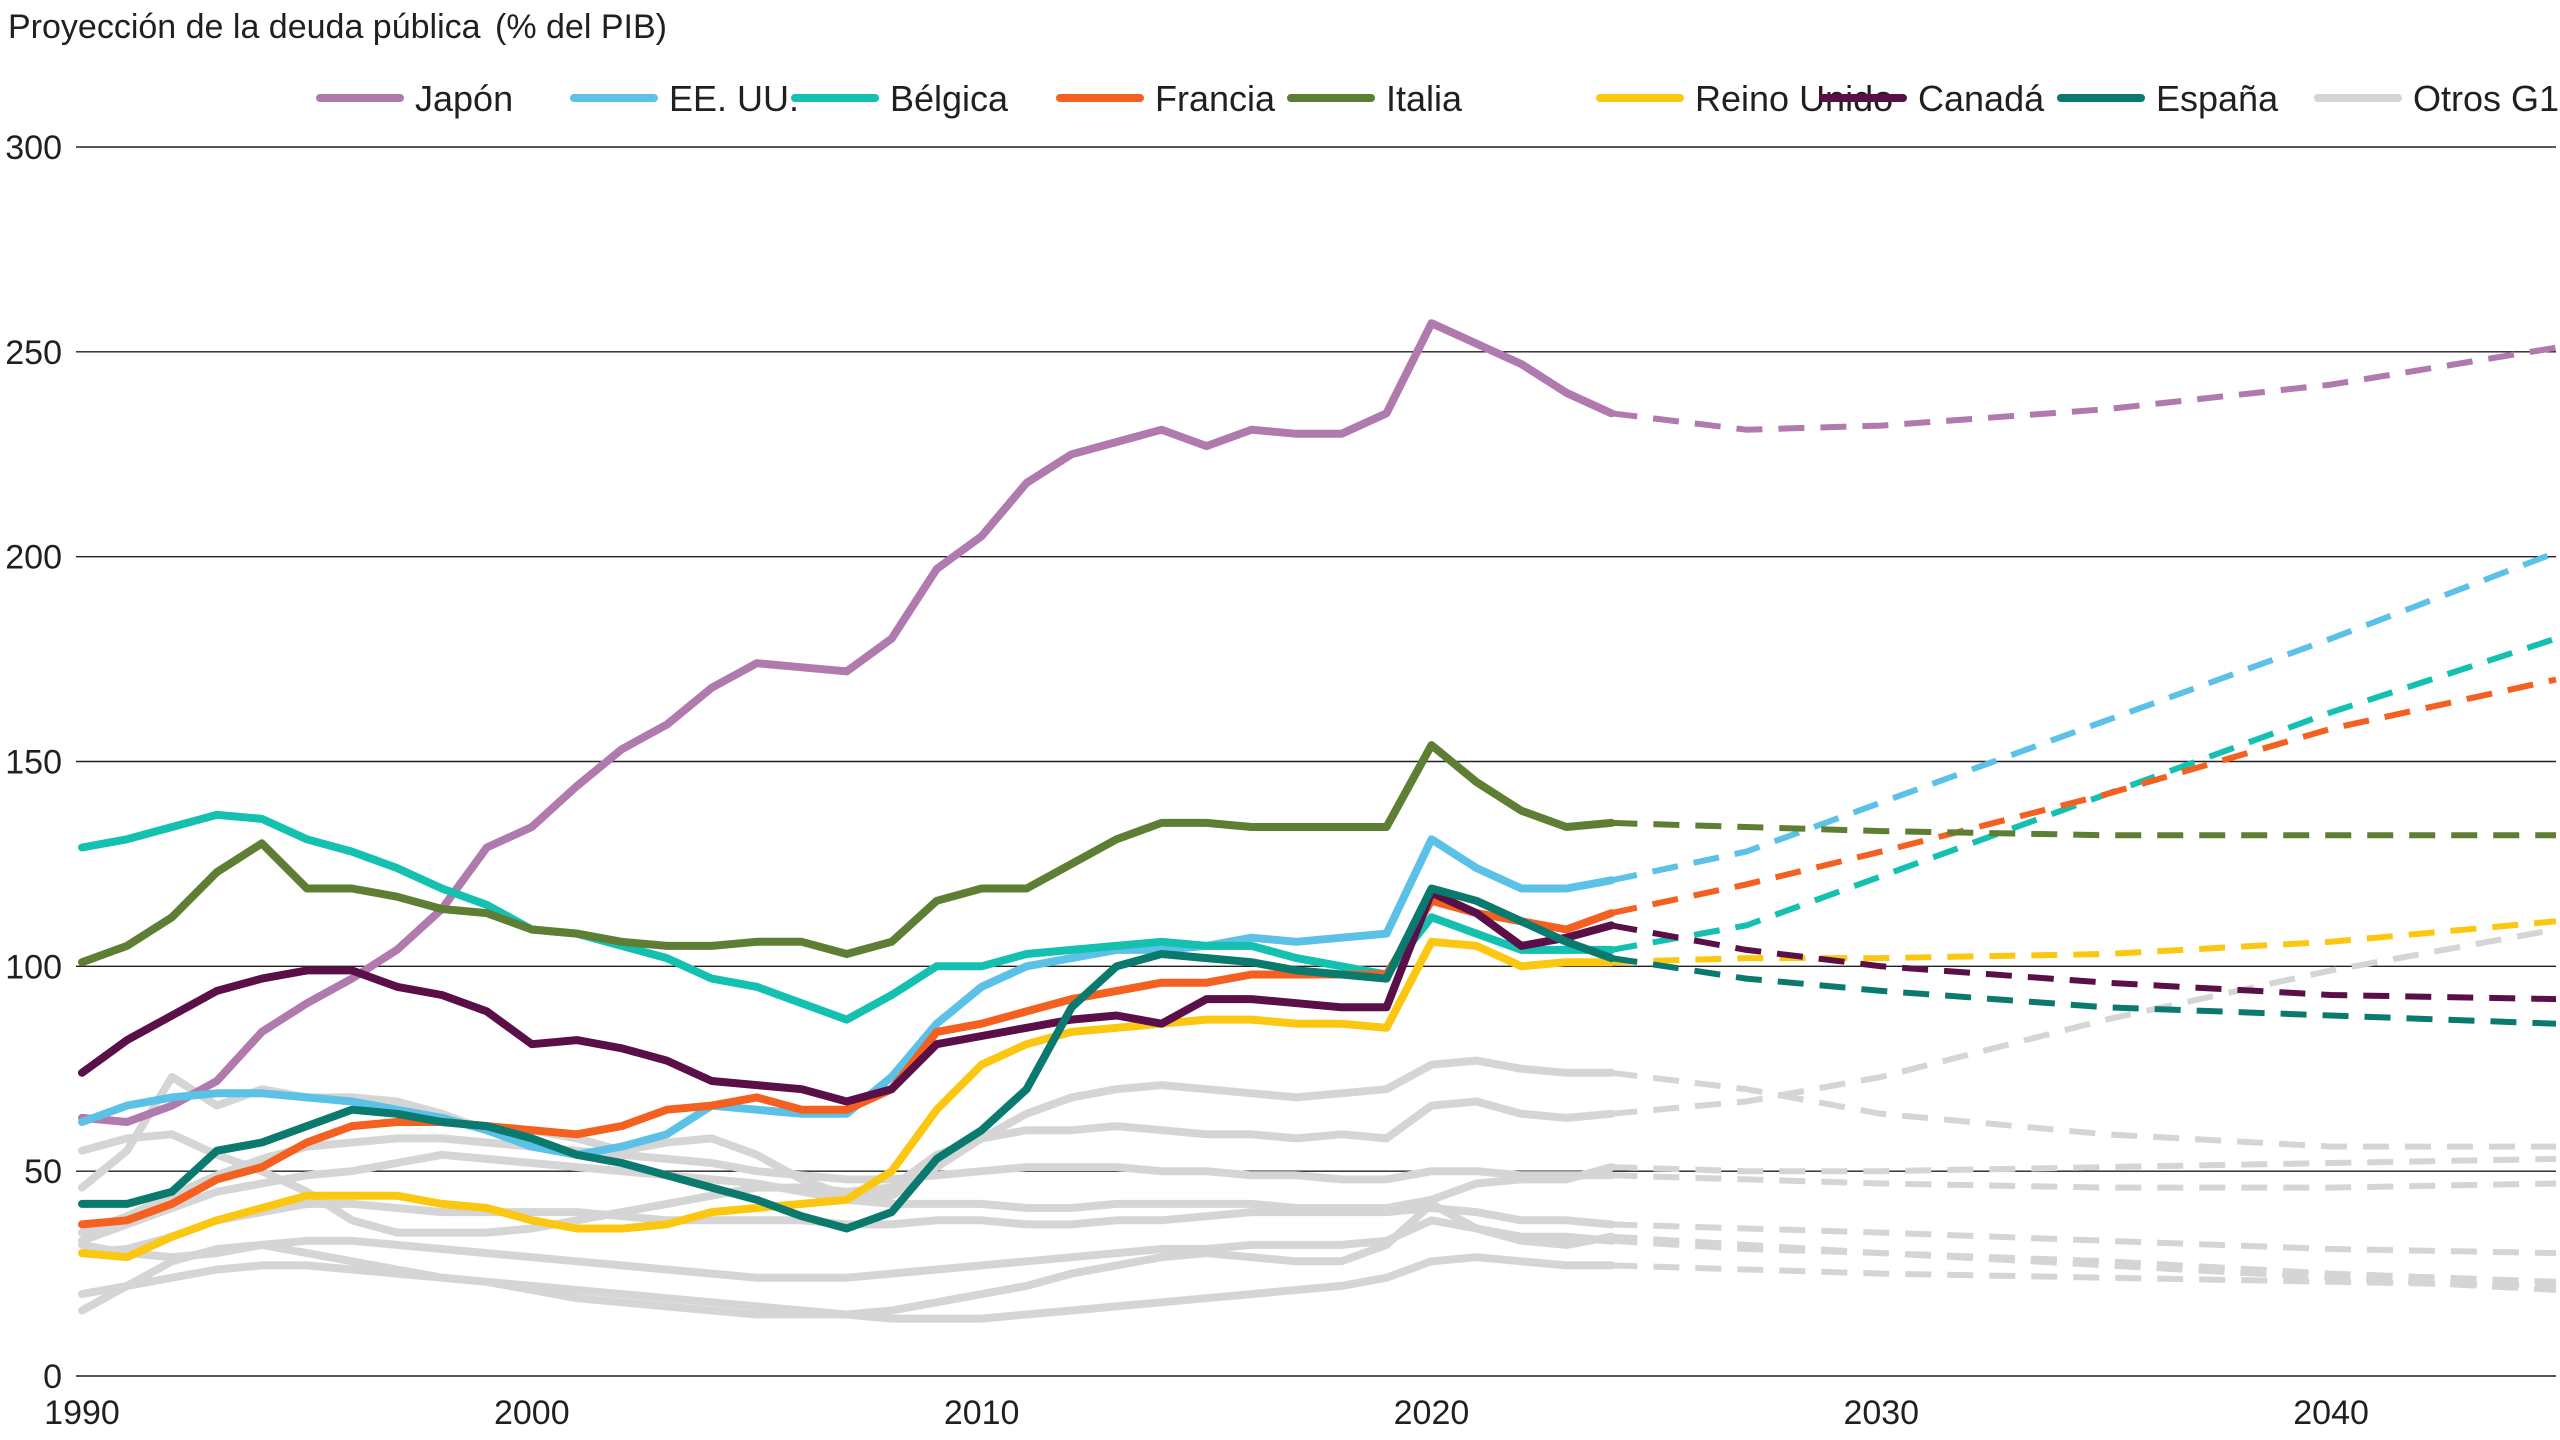 The image size is (2560, 1440). I want to click on y-axis-tick-labels: 0 50 100 150 200 250 300, so click(33, 762).